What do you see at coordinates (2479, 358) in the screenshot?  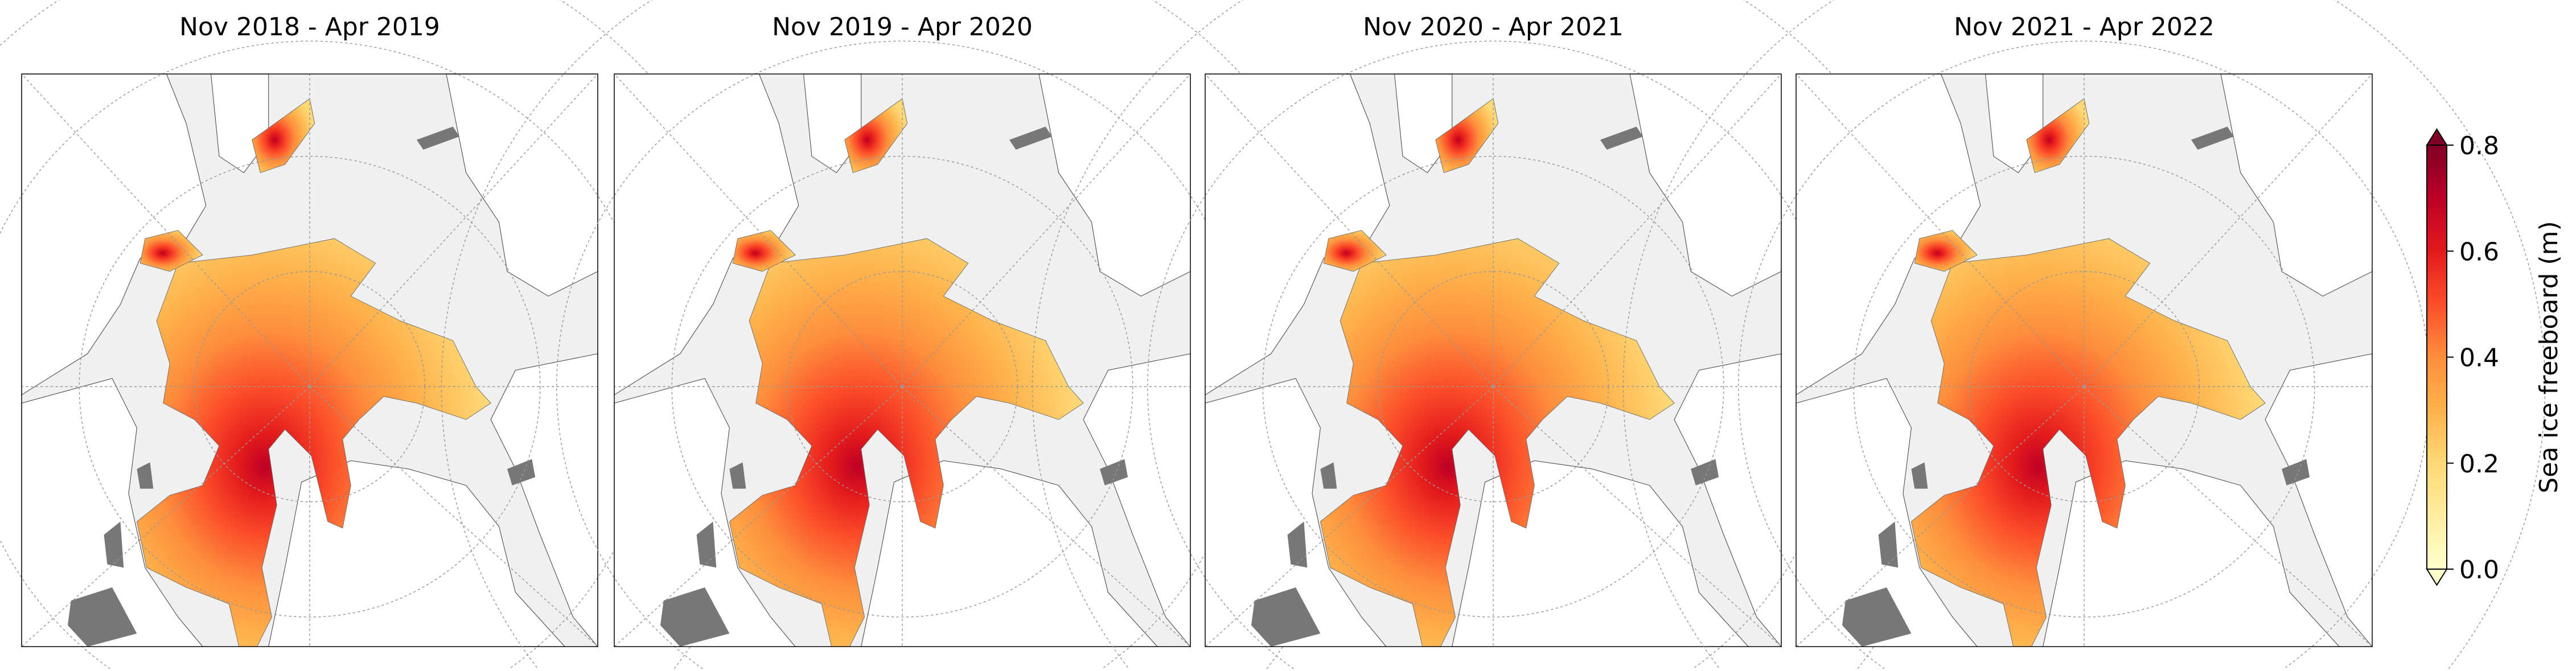 I see `colorbar-tick-label: 0.4` at bounding box center [2479, 358].